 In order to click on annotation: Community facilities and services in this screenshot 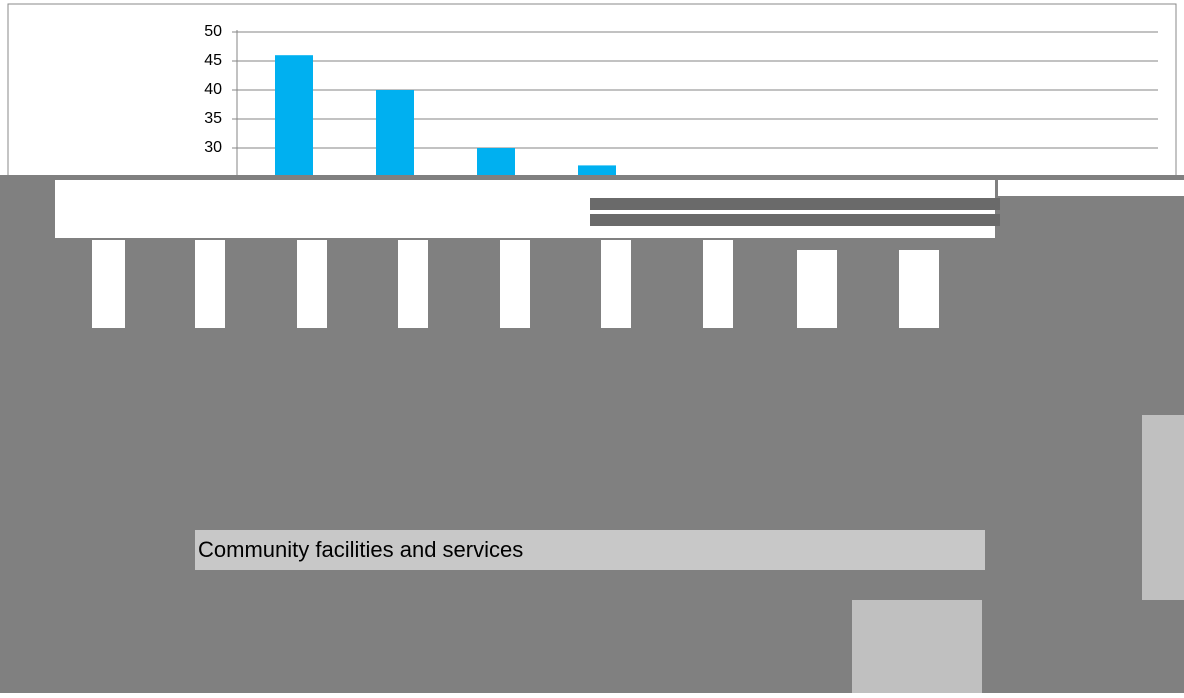, I will do `click(360, 549)`.